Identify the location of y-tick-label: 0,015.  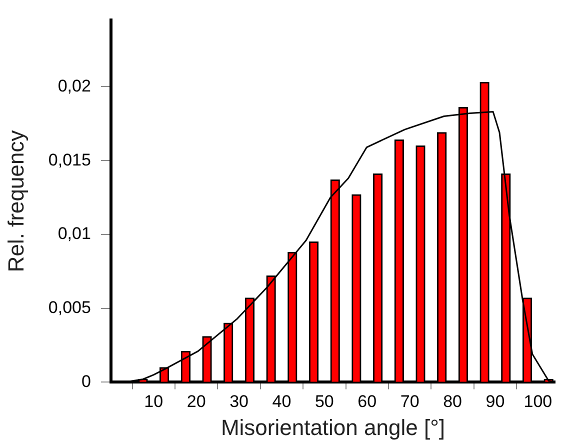
(69, 160).